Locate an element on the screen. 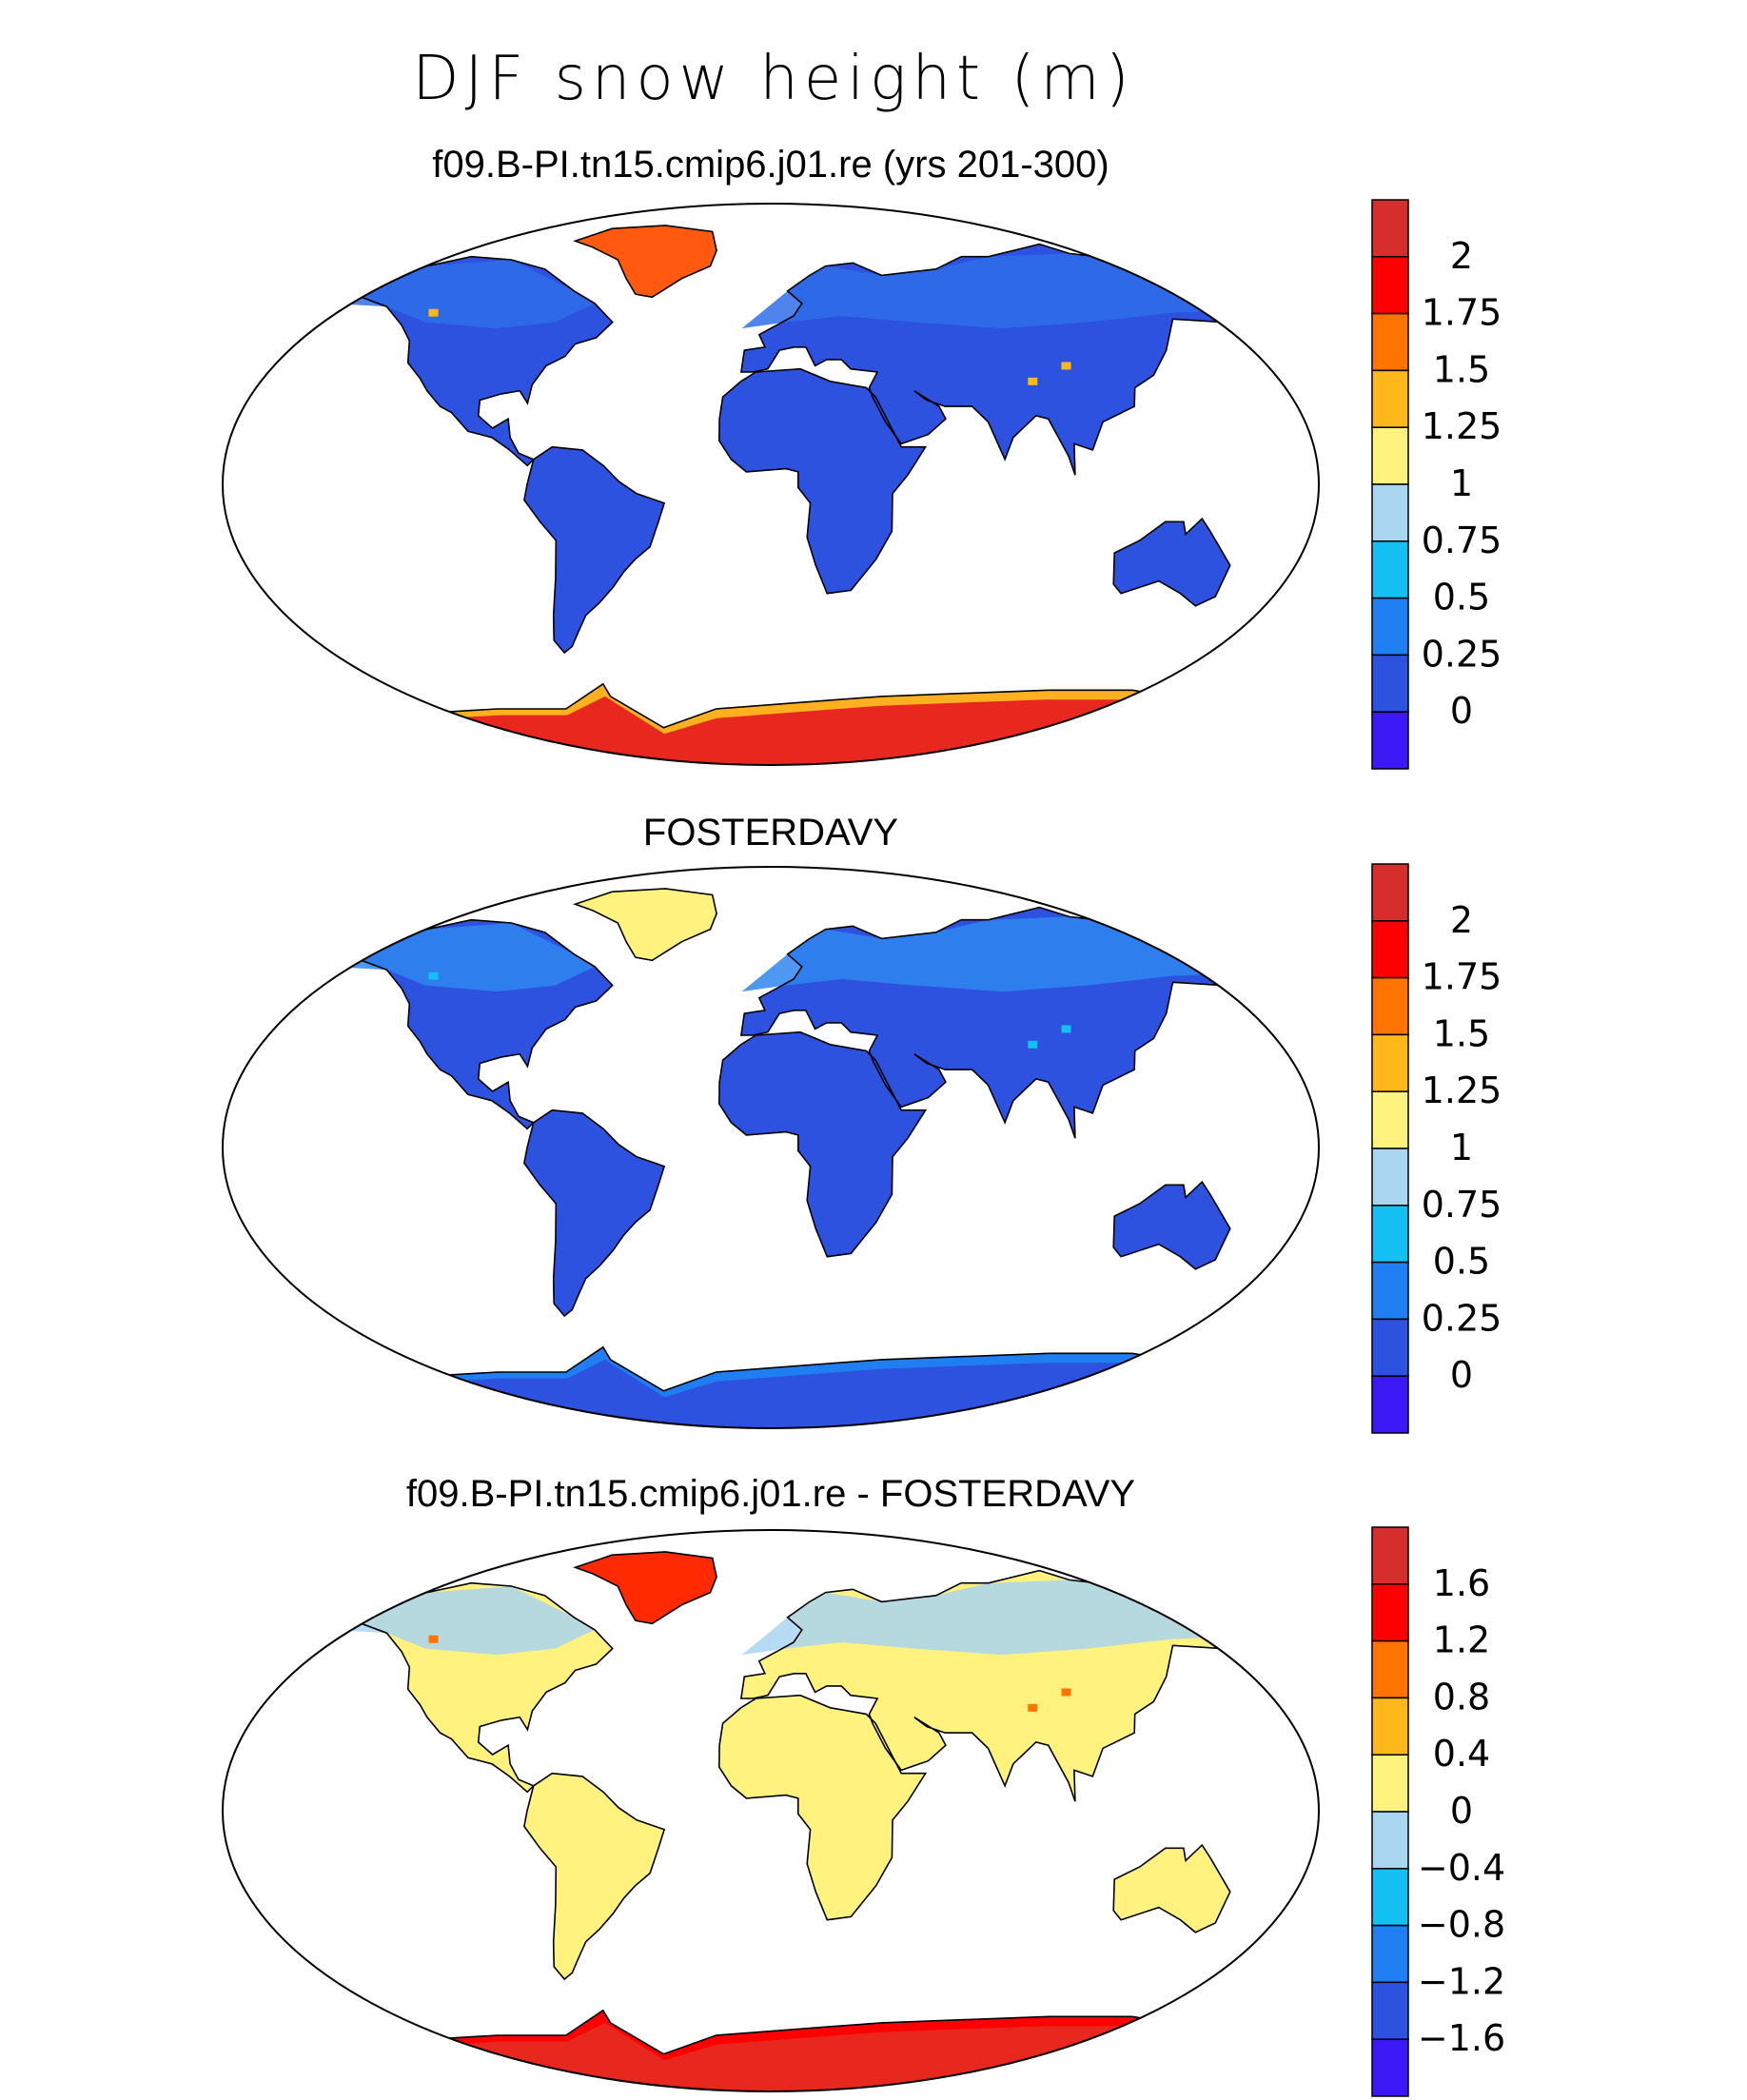 The width and height of the screenshot is (1747, 2100). colorbar-label: 0.4 is located at coordinates (1461, 1754).